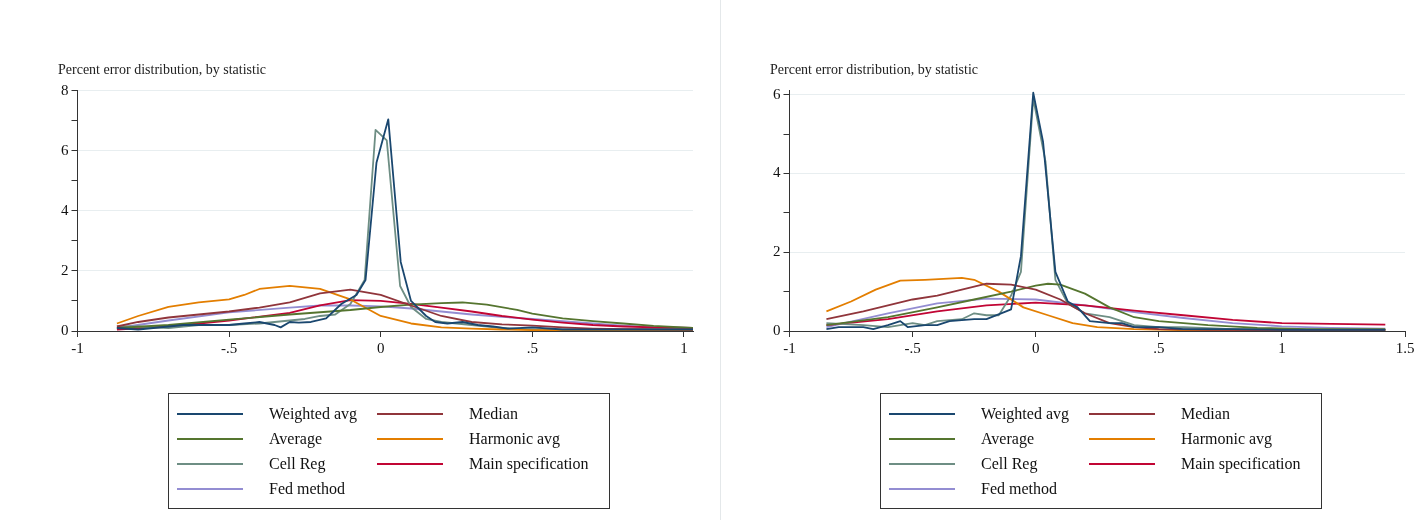 The width and height of the screenshot is (1423, 520). What do you see at coordinates (65, 89) in the screenshot?
I see `y-tick-label: 8` at bounding box center [65, 89].